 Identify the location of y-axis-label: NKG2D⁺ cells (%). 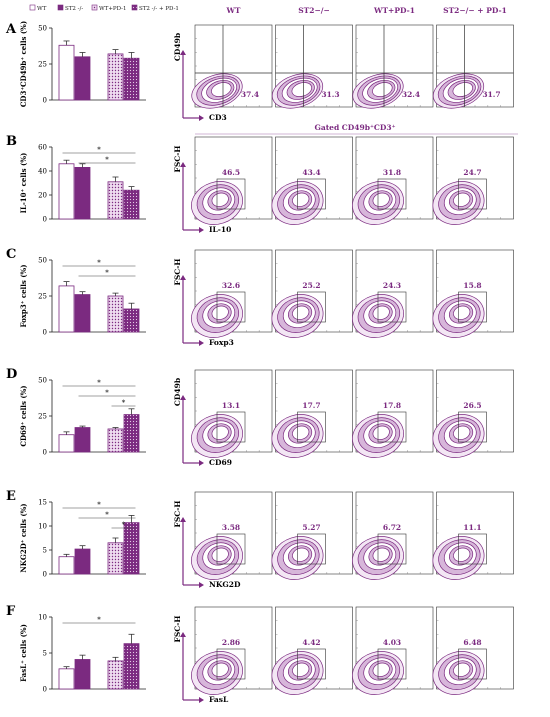
(23, 537).